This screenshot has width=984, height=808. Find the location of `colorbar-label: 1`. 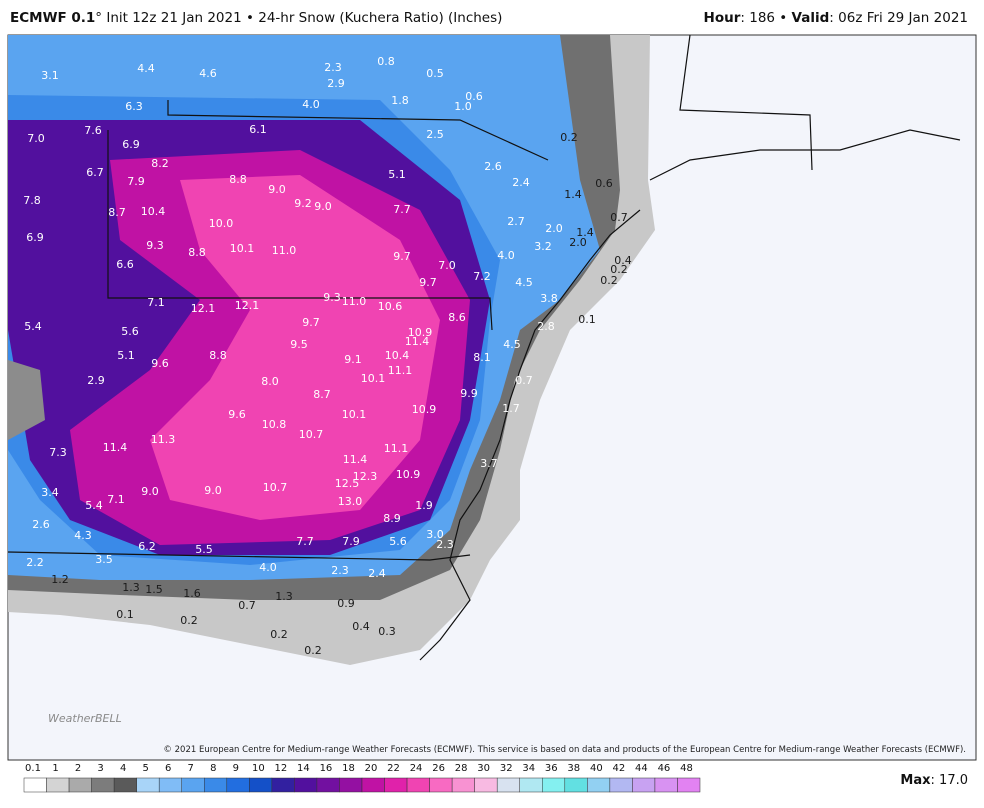

colorbar-label: 1 is located at coordinates (55, 768).